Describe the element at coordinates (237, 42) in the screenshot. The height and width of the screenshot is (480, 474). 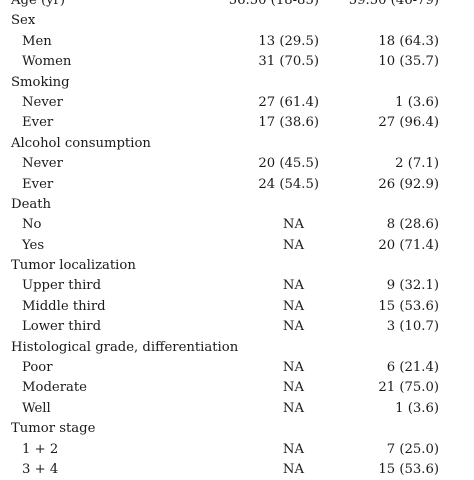
I see `table-row: Men 13 (29.5) 18 (64.3)` at that location.